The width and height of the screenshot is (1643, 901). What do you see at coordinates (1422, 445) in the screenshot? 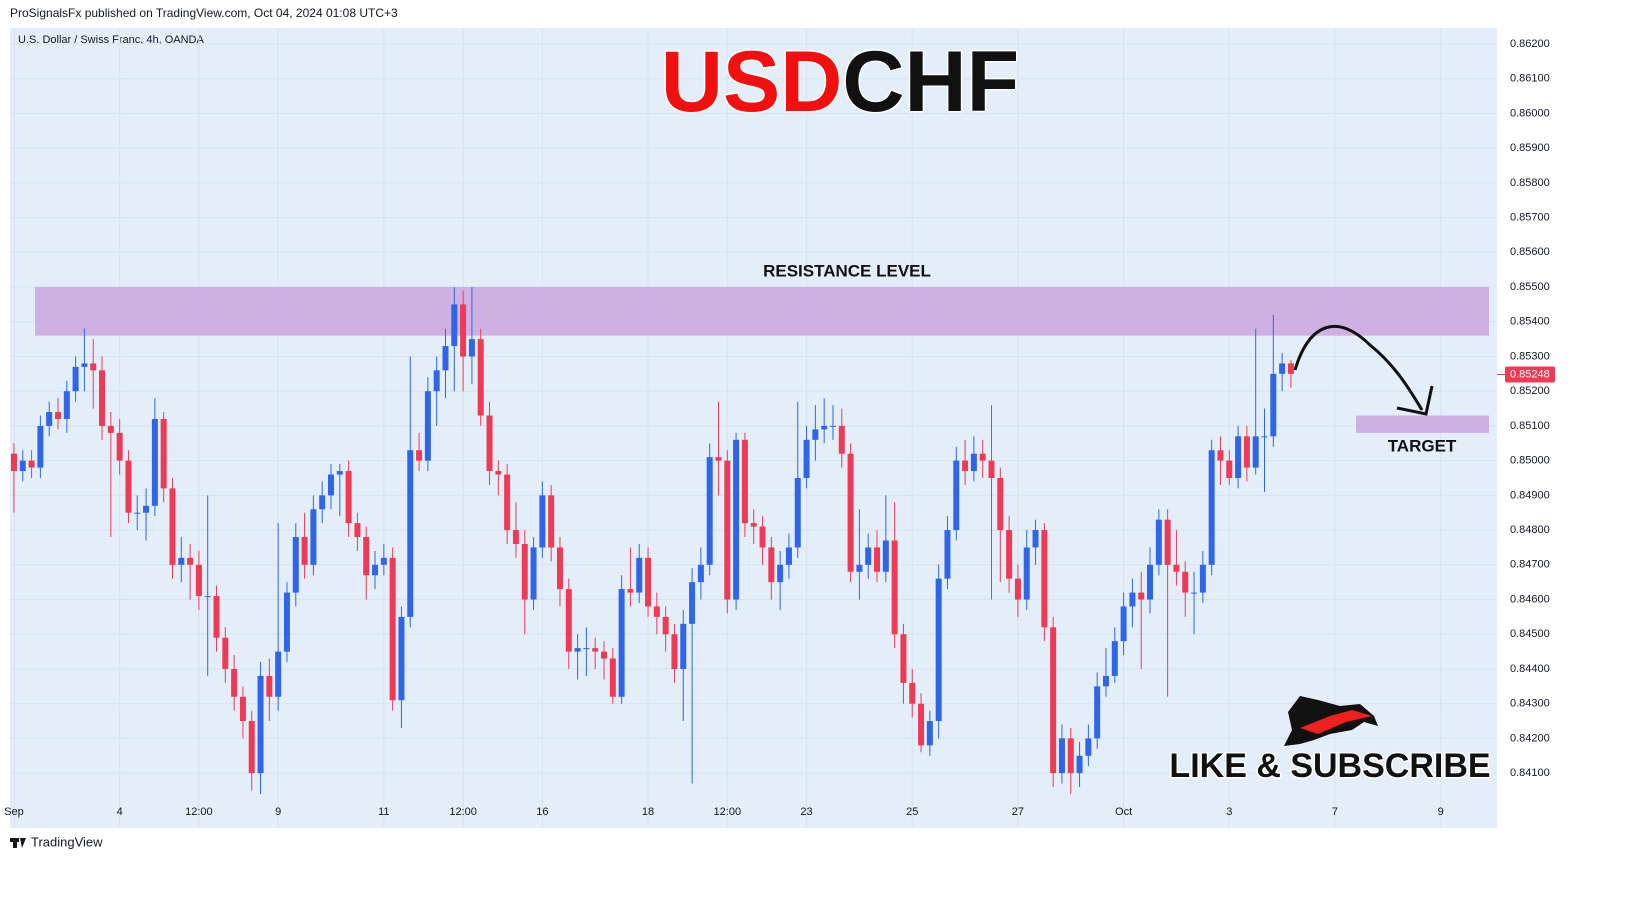
I see `zone-label: TARGET` at bounding box center [1422, 445].